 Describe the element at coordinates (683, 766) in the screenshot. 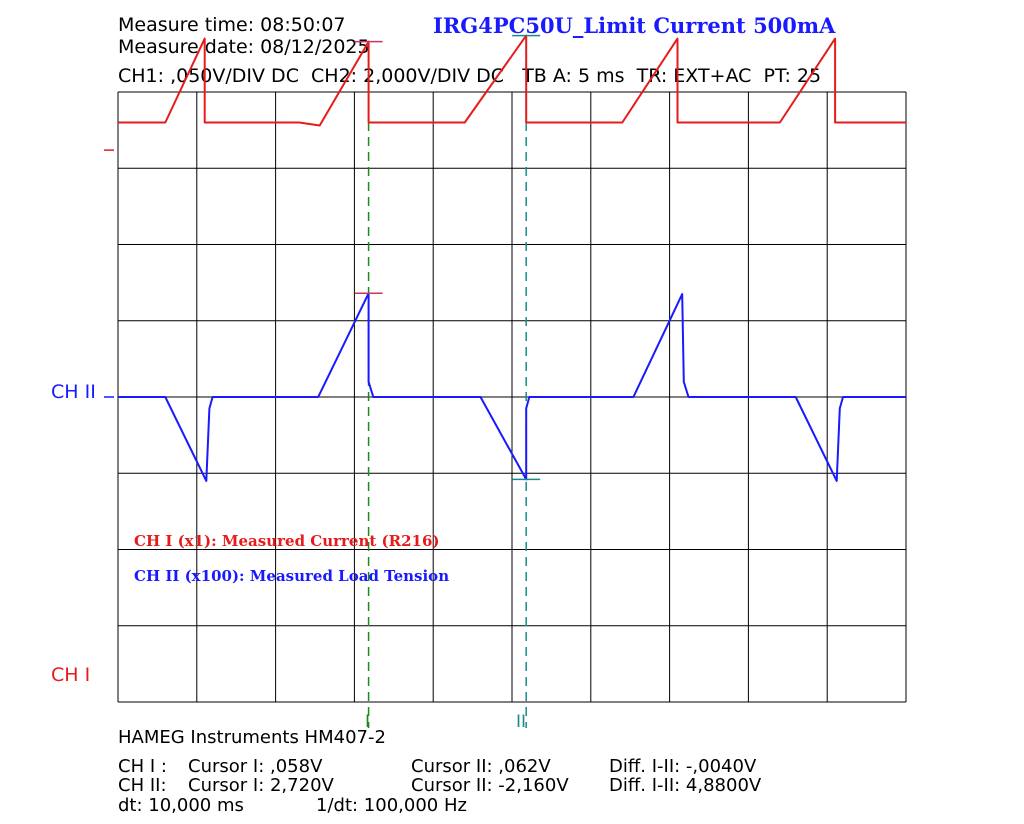

I see `ch1-diff-readout: Diff. I-II: -,0040V` at that location.